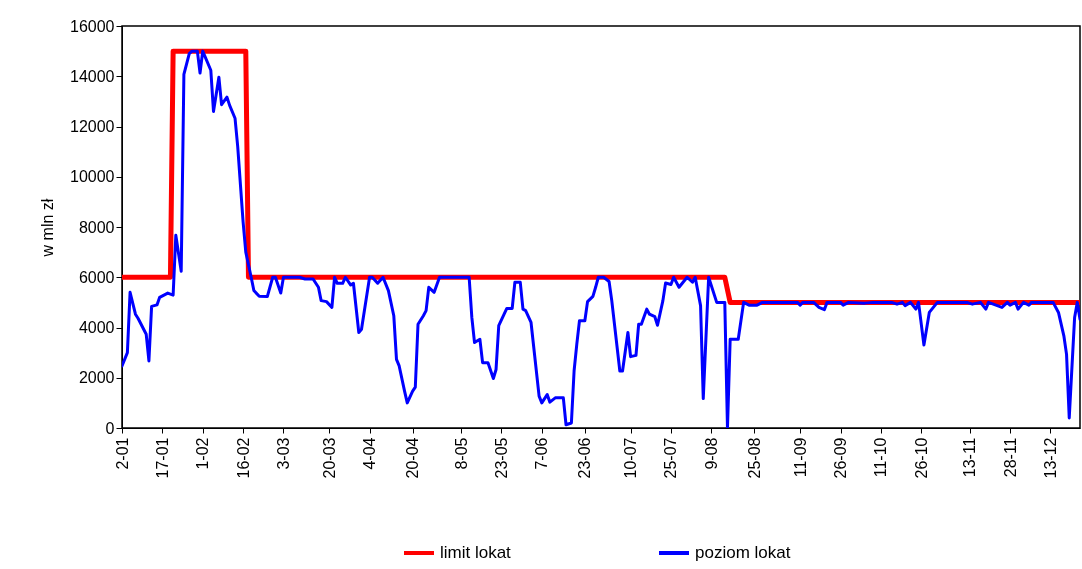  I want to click on x-tick-label: 25-07, so click(671, 458).